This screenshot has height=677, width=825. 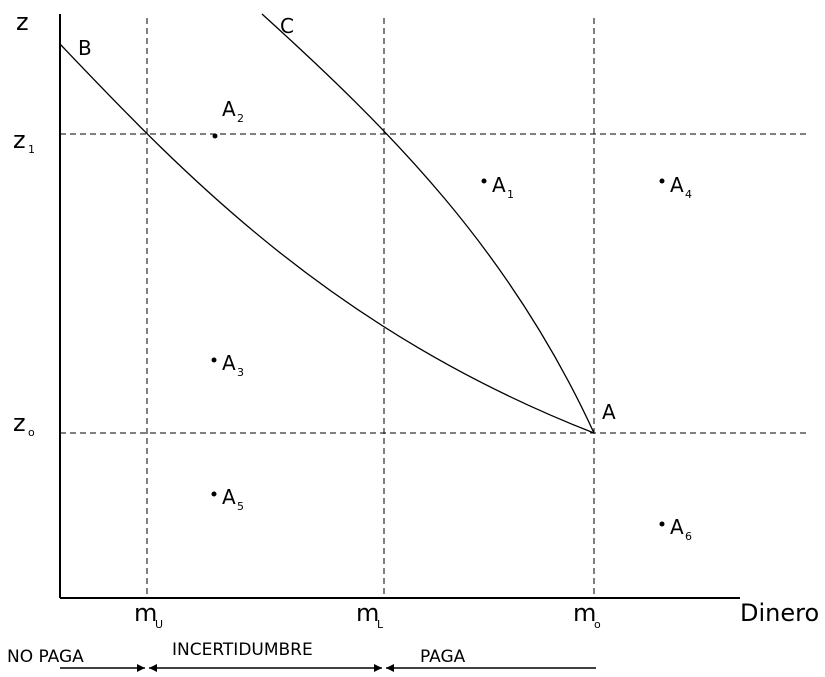 I want to click on curve-c-label: C, so click(x=287, y=26).